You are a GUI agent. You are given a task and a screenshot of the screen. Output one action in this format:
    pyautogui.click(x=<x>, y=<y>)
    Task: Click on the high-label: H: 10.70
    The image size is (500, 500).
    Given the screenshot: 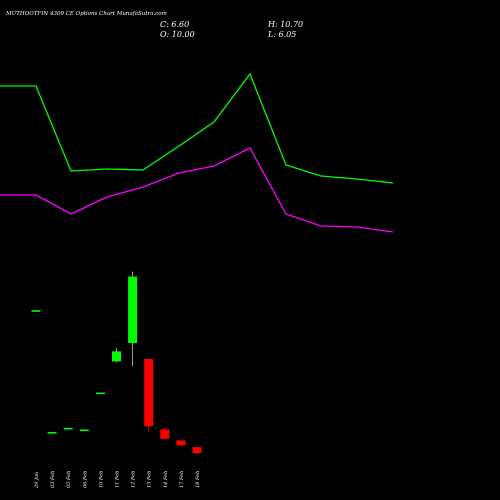 What is the action you would take?
    pyautogui.click(x=285, y=24)
    